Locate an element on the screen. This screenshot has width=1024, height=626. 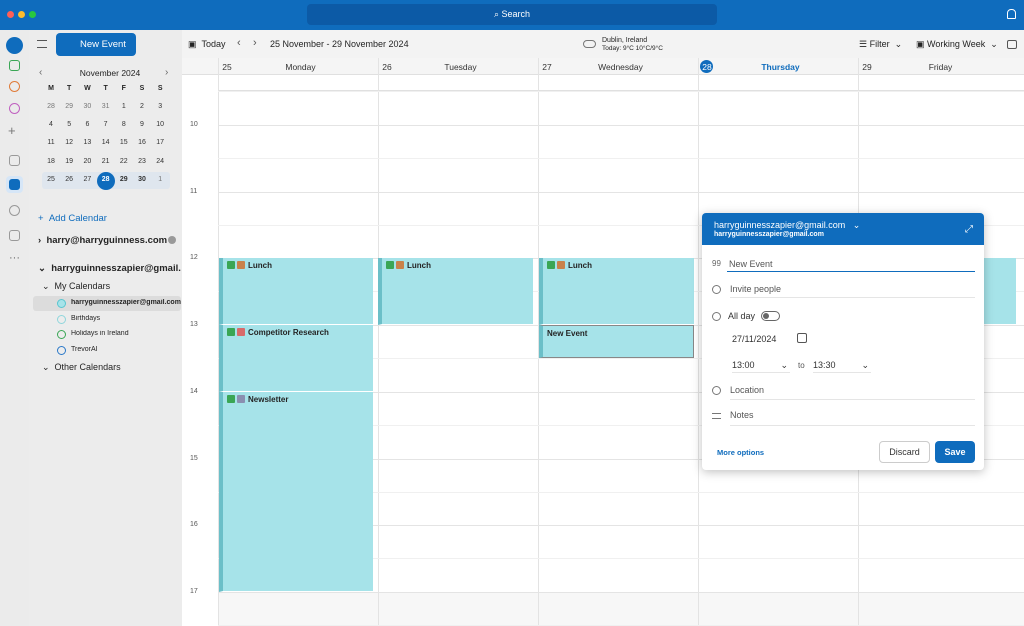
location-field: Location is located at coordinates (852, 392).